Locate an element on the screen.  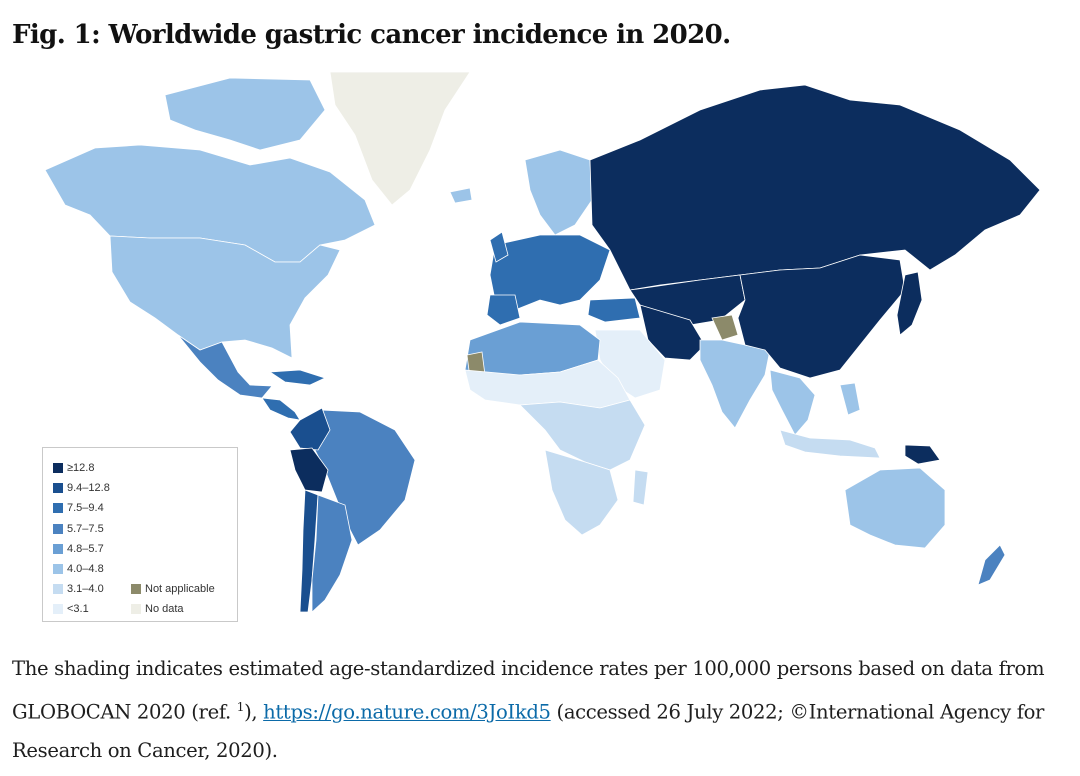
region-india is located at coordinates (735, 384).